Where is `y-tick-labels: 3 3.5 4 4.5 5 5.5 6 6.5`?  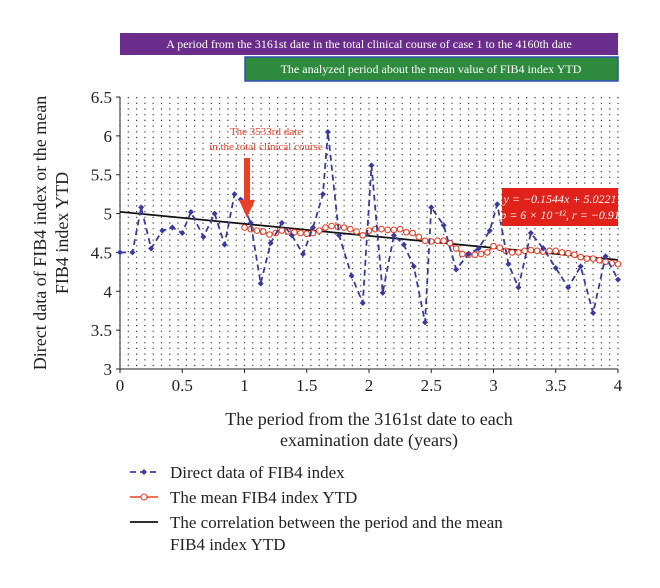
y-tick-labels: 3 3.5 4 4.5 5 5.5 6 6.5 is located at coordinates (105, 233).